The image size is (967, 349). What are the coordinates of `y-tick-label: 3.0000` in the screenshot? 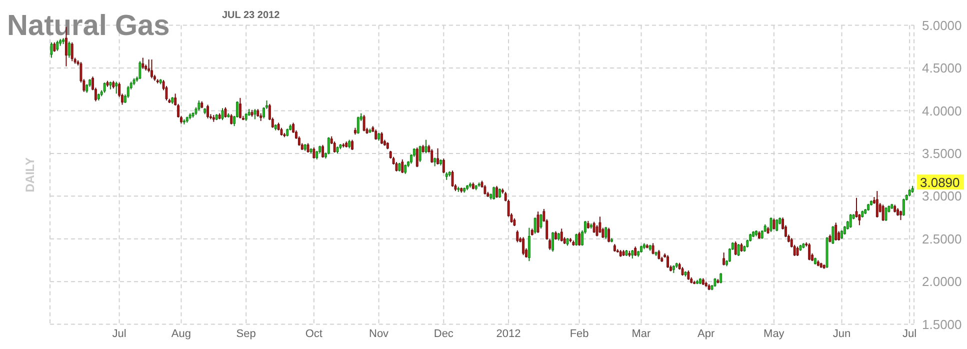 It's located at (942, 196).